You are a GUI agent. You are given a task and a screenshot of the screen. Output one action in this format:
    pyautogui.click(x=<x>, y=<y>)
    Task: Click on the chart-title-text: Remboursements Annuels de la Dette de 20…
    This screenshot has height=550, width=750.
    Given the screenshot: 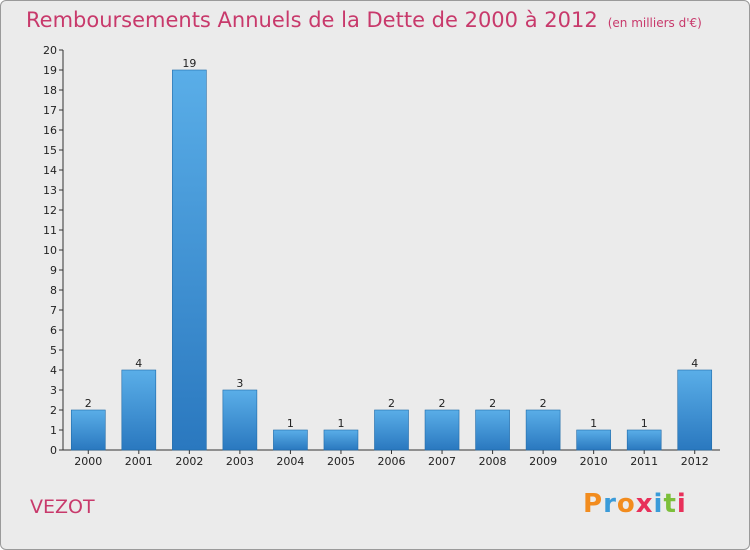 What is the action you would take?
    pyautogui.click(x=312, y=20)
    